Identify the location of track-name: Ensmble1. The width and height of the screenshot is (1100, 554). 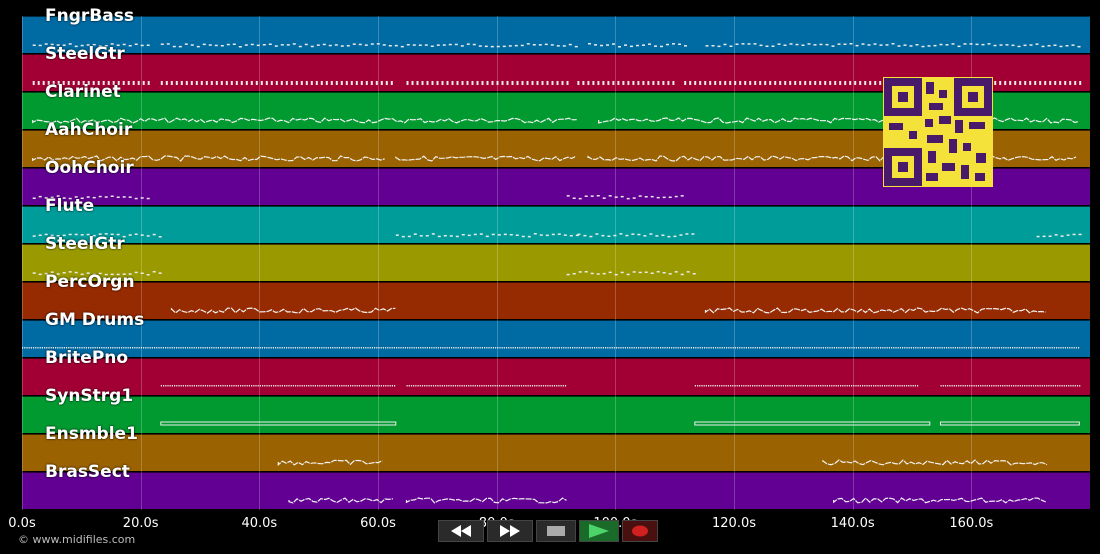
(91, 434).